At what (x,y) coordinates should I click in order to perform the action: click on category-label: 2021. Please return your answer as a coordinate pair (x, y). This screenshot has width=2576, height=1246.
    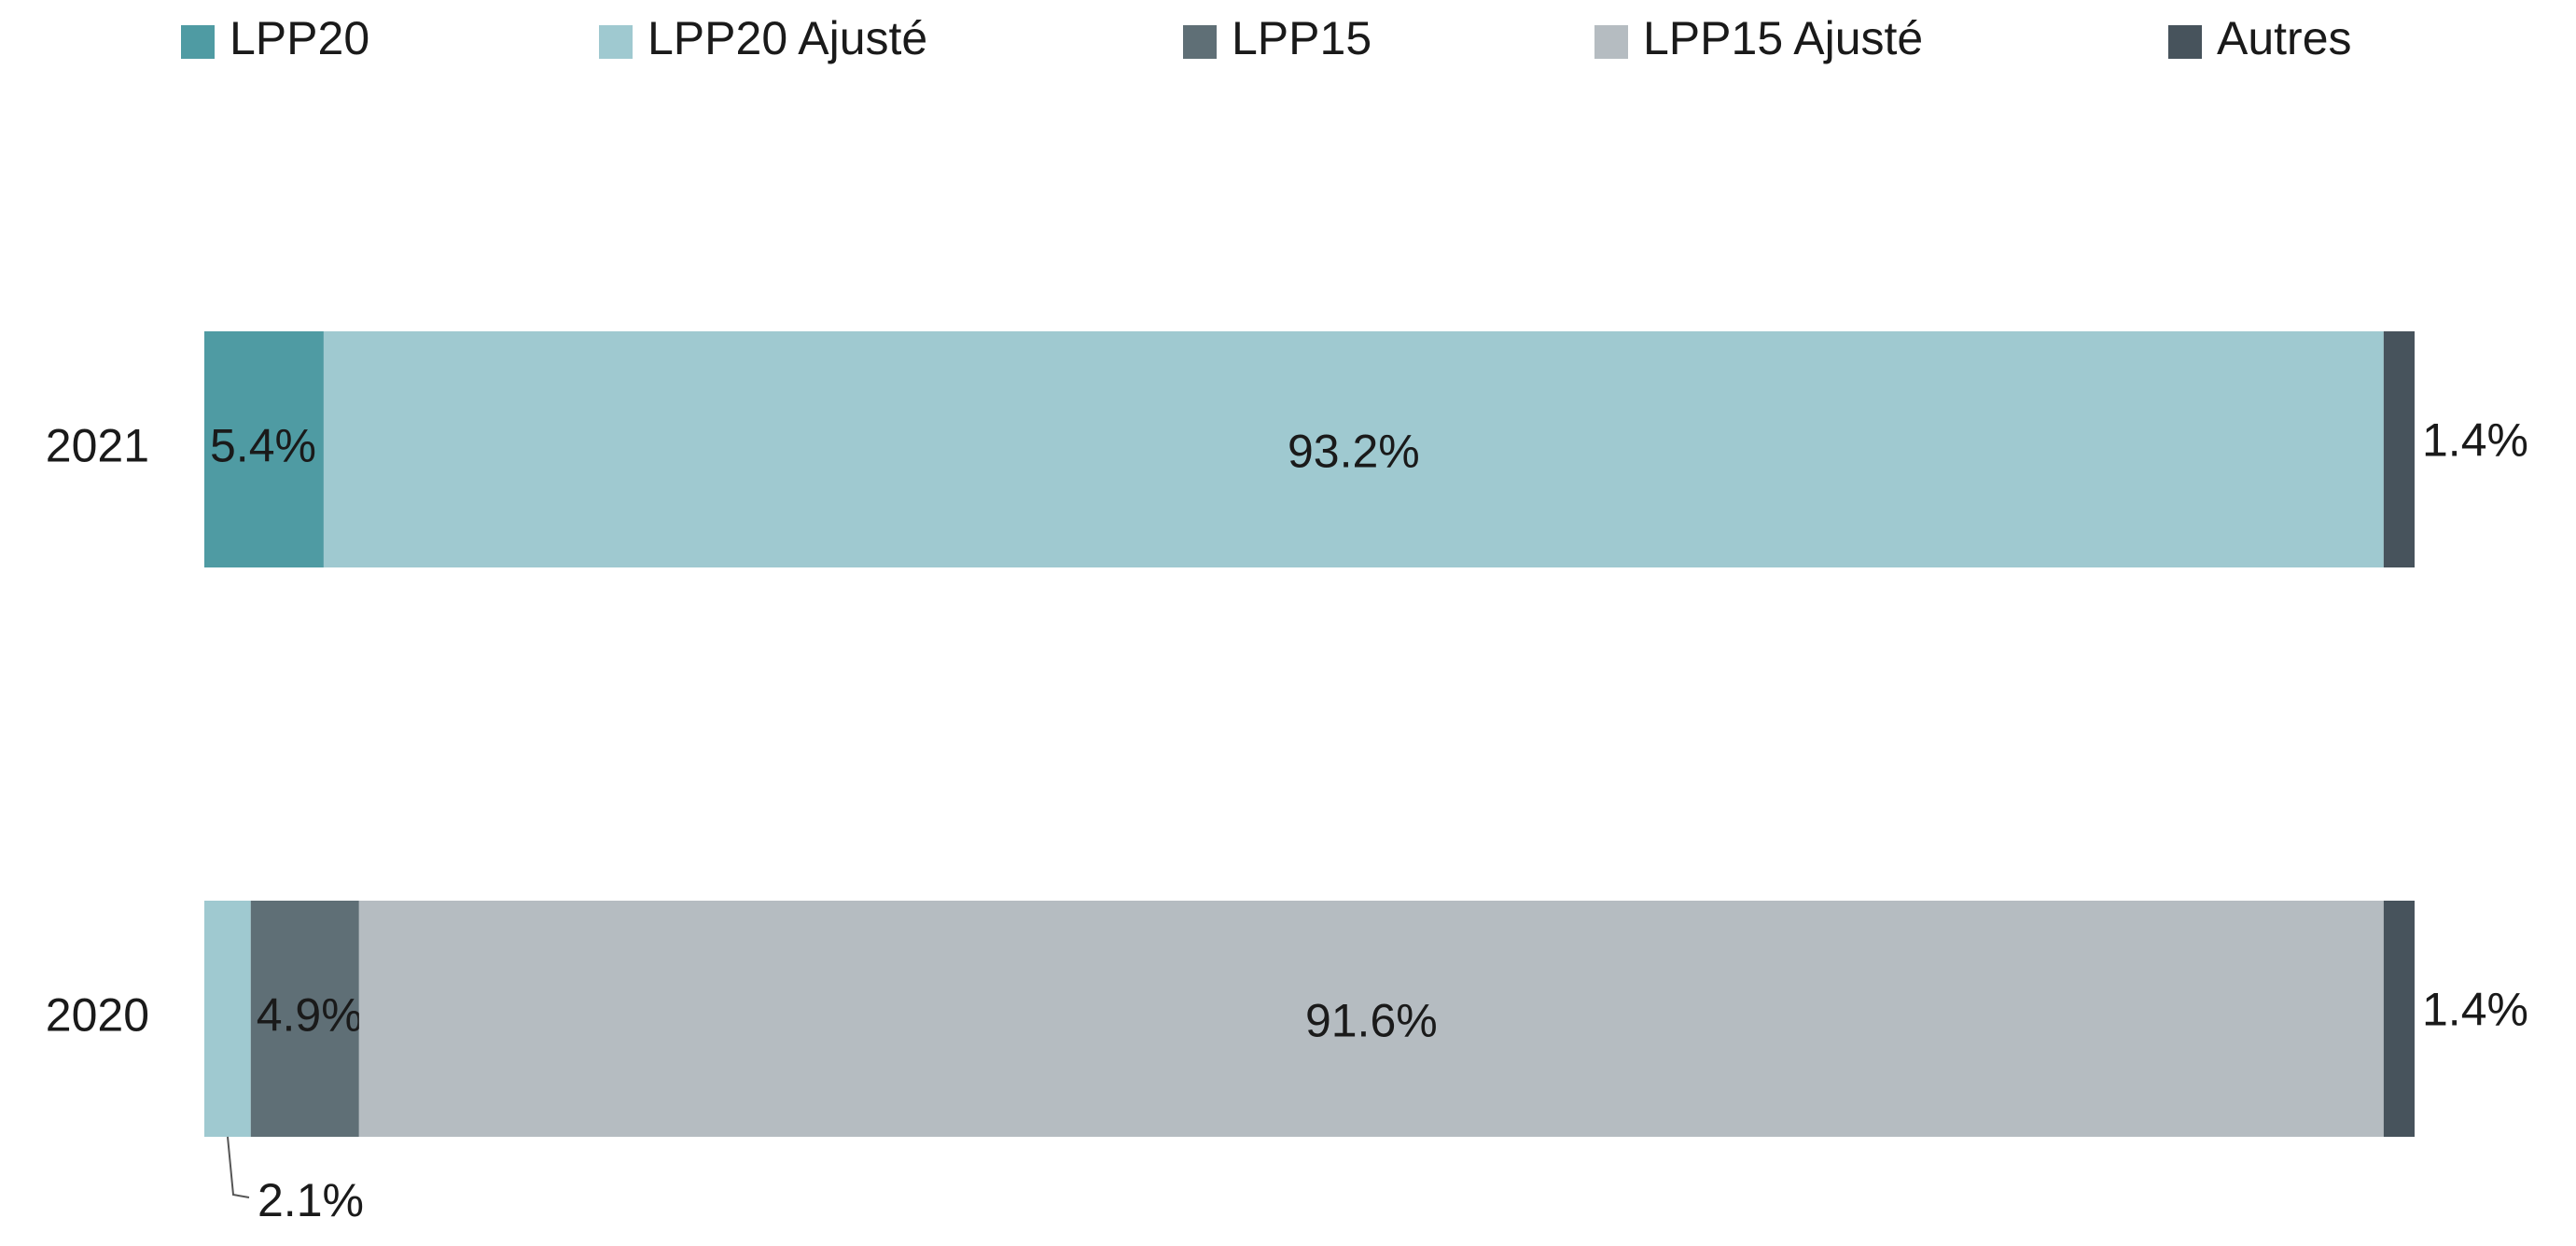
    Looking at the image, I should click on (97, 446).